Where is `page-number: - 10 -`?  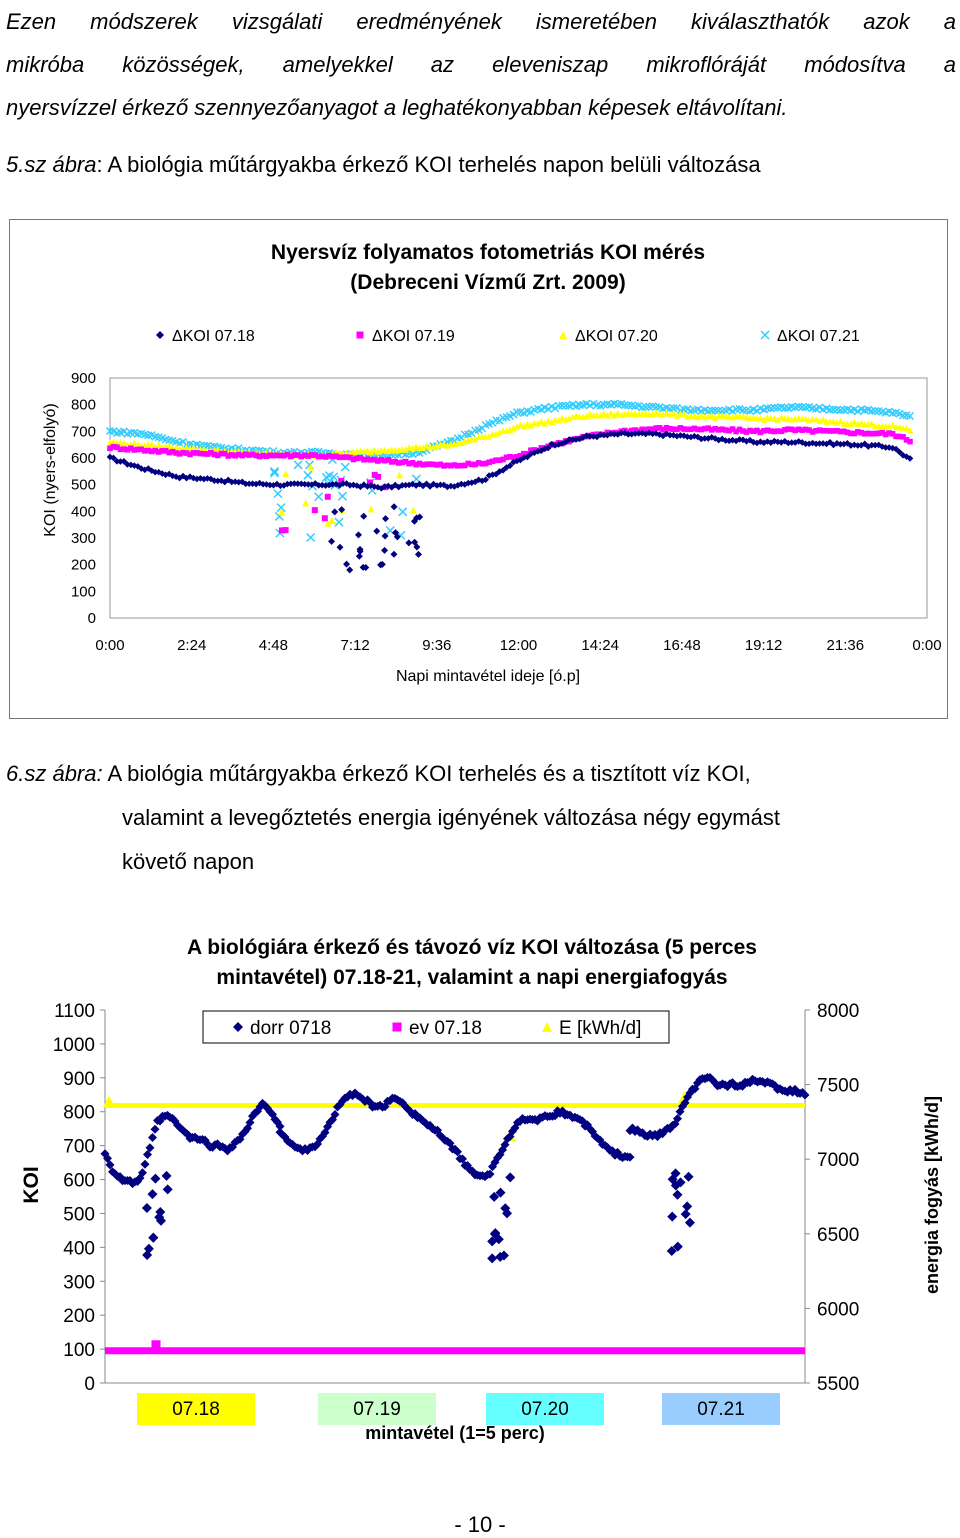 page-number: - 10 - is located at coordinates (480, 1524).